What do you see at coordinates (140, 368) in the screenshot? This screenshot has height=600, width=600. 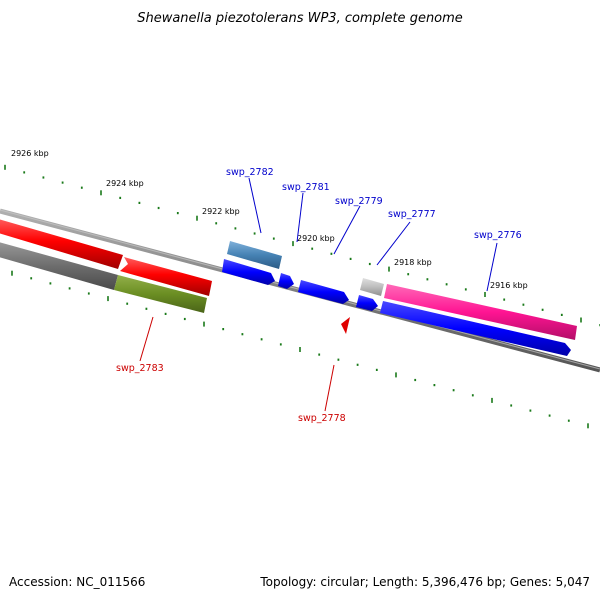 I see `gene-label-swp_2783: swp_2783` at bounding box center [140, 368].